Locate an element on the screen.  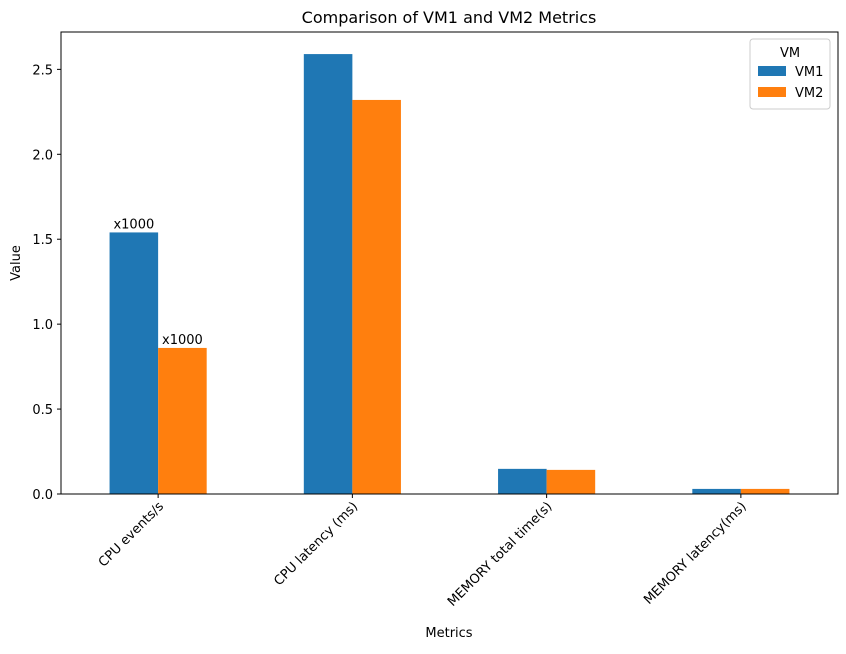
x-tick-label: CPU events/s is located at coordinates (131, 534).